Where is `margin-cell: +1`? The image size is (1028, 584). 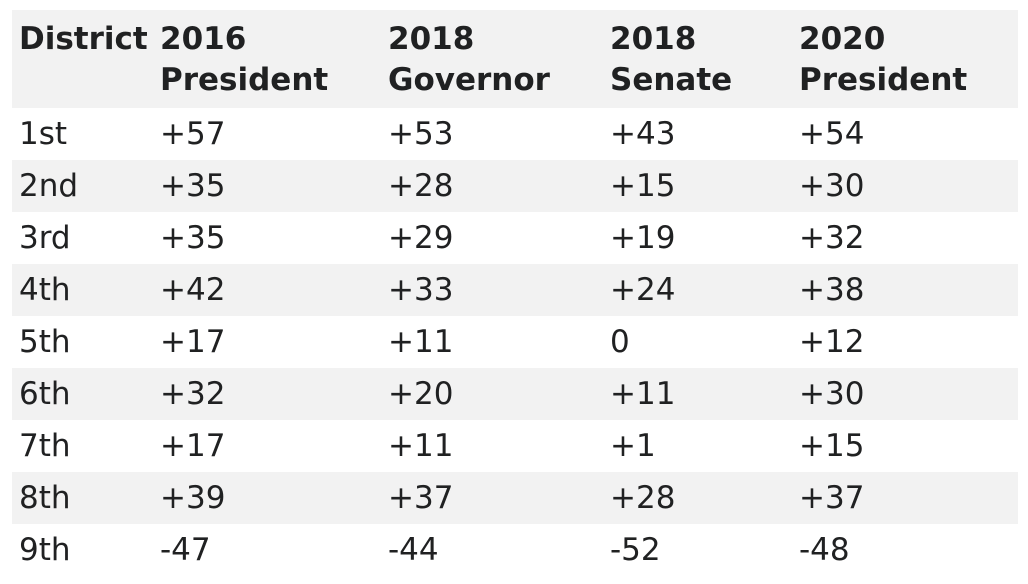 margin-cell: +1 is located at coordinates (697, 446).